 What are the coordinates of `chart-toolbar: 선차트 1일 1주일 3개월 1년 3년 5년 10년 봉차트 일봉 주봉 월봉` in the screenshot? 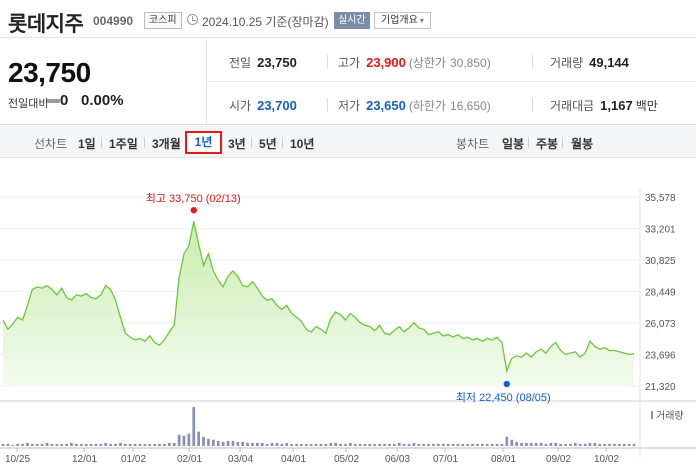 It's located at (348, 142).